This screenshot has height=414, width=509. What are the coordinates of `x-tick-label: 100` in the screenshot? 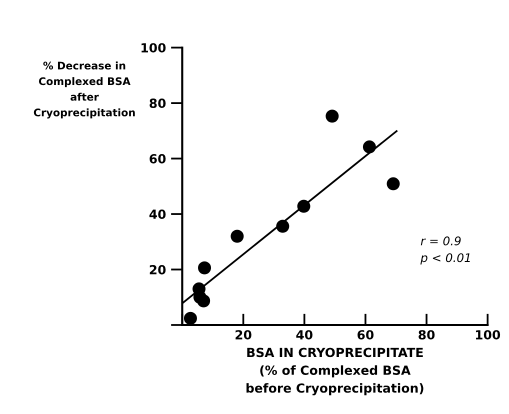 It's located at (488, 335).